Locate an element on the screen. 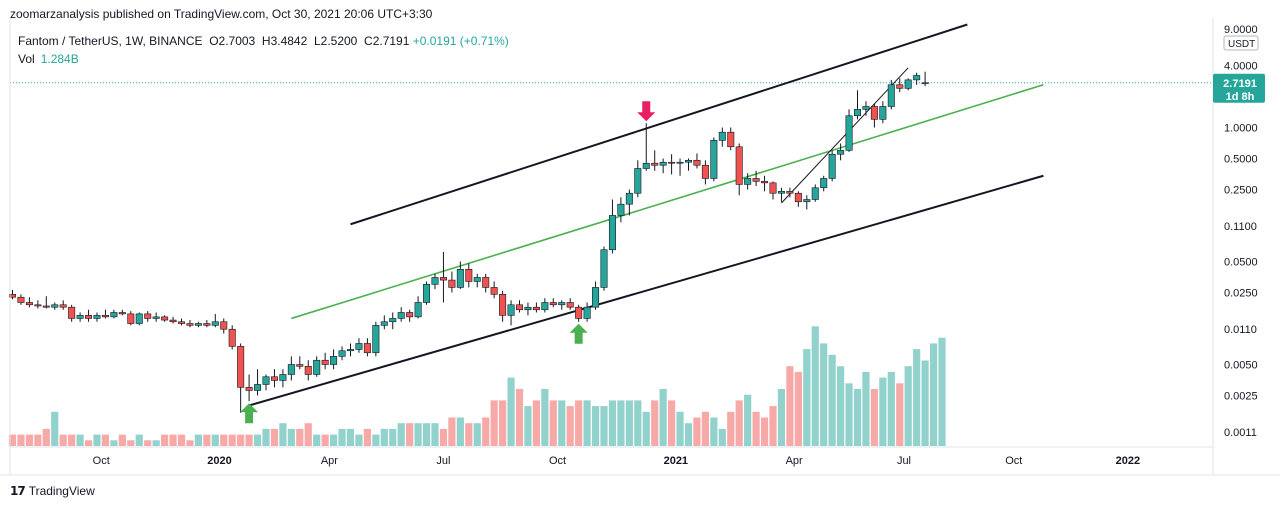  ohlc-high-label: H is located at coordinates (266, 41).